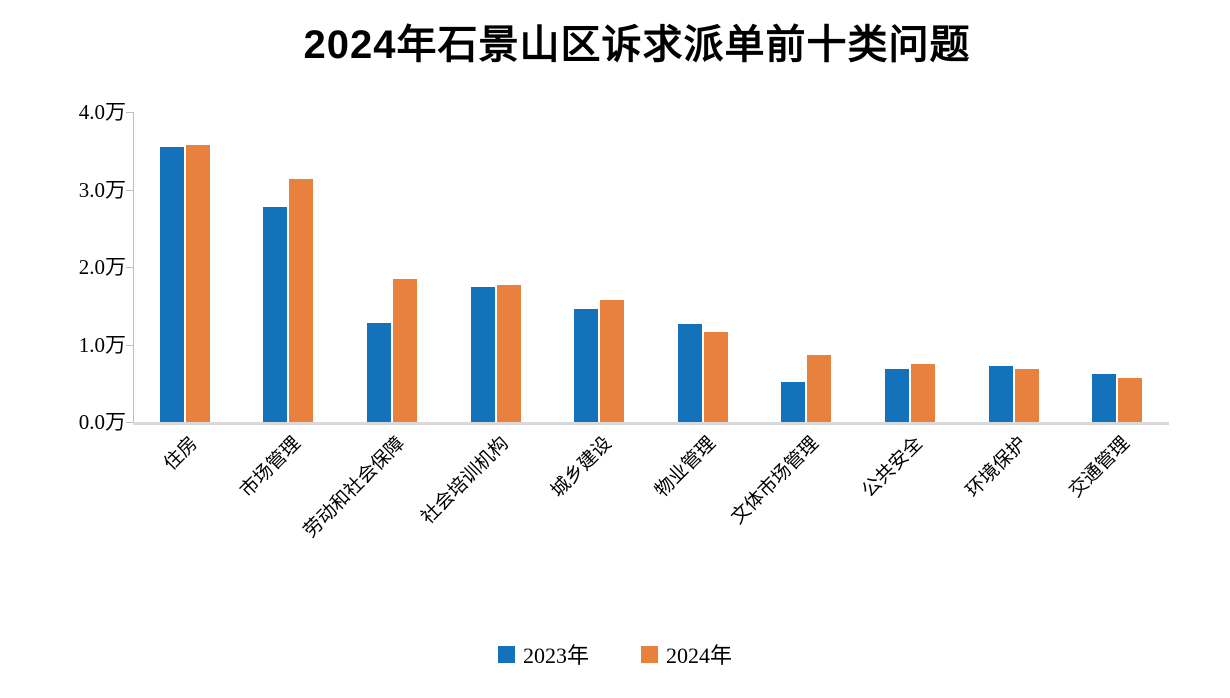  Describe the element at coordinates (508, 353) in the screenshot. I see `bar-2024年-社会培训机构` at that location.